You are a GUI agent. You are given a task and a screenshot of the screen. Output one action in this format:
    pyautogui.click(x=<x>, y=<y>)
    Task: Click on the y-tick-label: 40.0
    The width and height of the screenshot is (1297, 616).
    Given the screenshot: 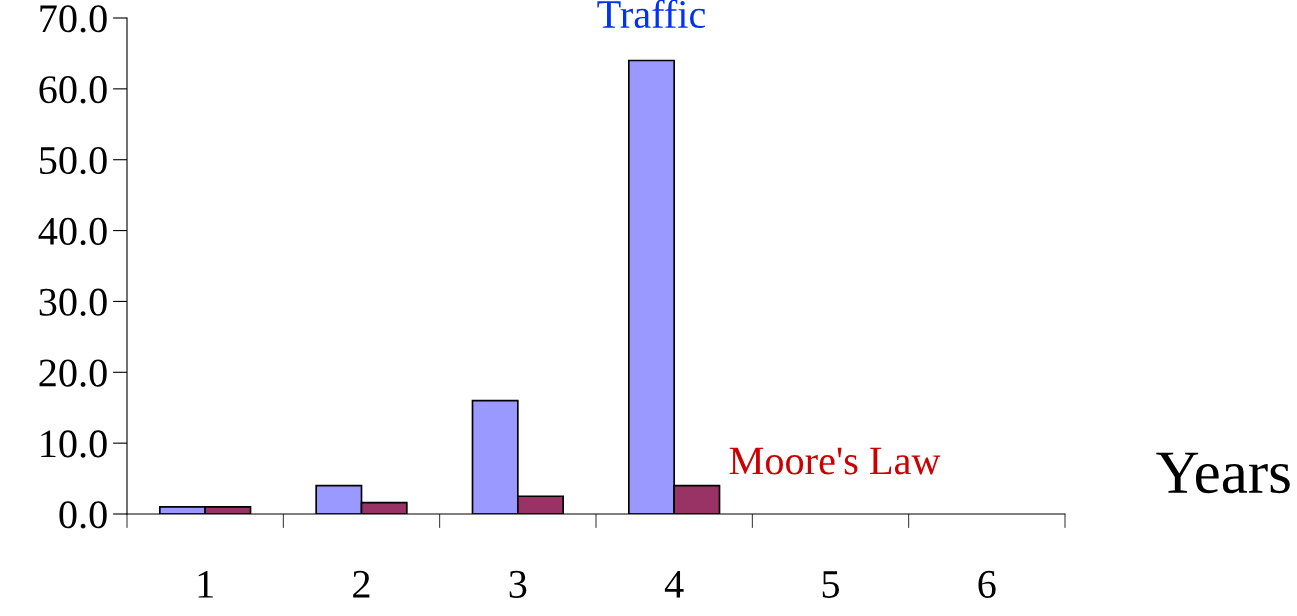 What is the action you would take?
    pyautogui.click(x=72, y=231)
    